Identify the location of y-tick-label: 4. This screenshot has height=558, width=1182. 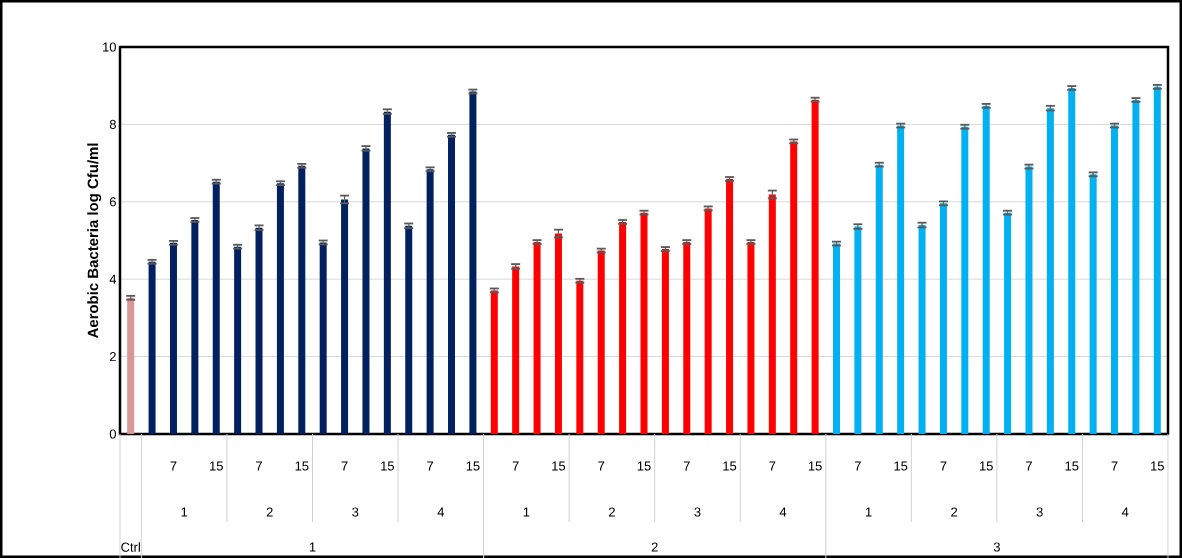
(113, 279).